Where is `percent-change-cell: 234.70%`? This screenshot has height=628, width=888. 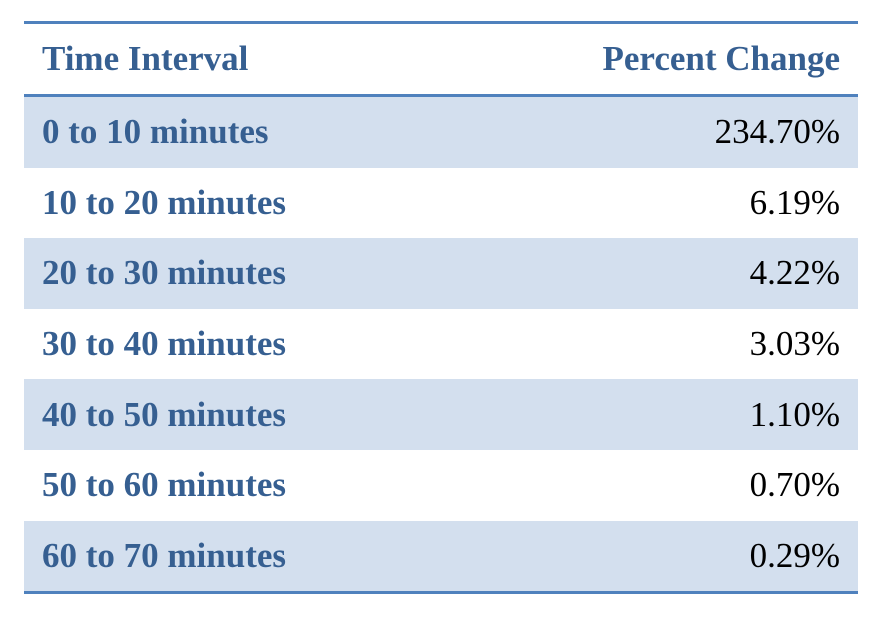
percent-change-cell: 234.70% is located at coordinates (649, 131).